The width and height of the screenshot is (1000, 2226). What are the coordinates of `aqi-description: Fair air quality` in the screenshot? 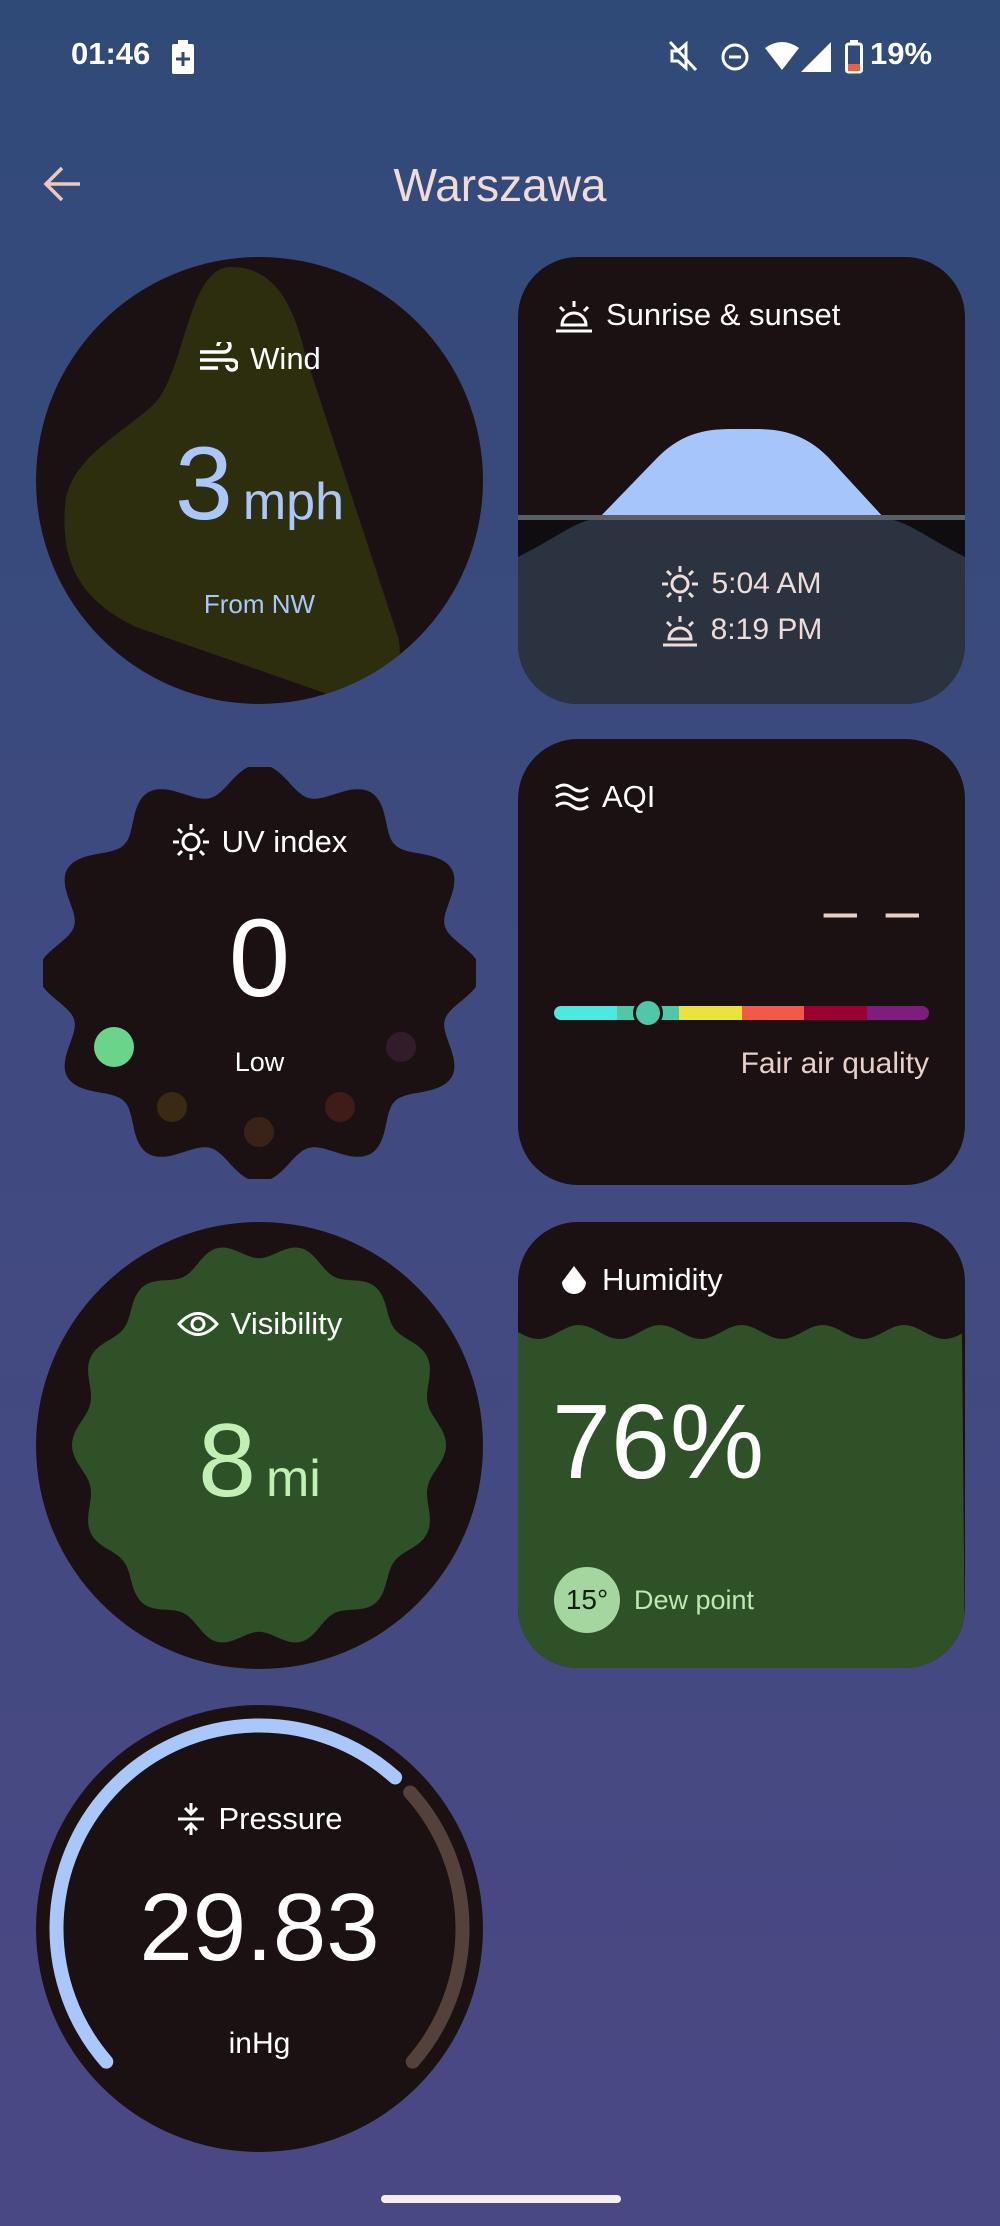 It's located at (834, 1063).